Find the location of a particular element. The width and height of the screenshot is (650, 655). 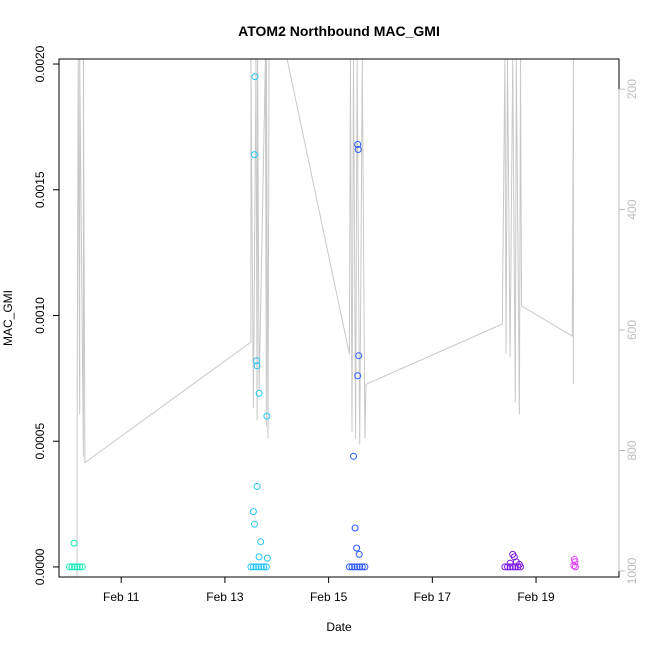

y-tick-label: 0.0015 is located at coordinates (40, 189).